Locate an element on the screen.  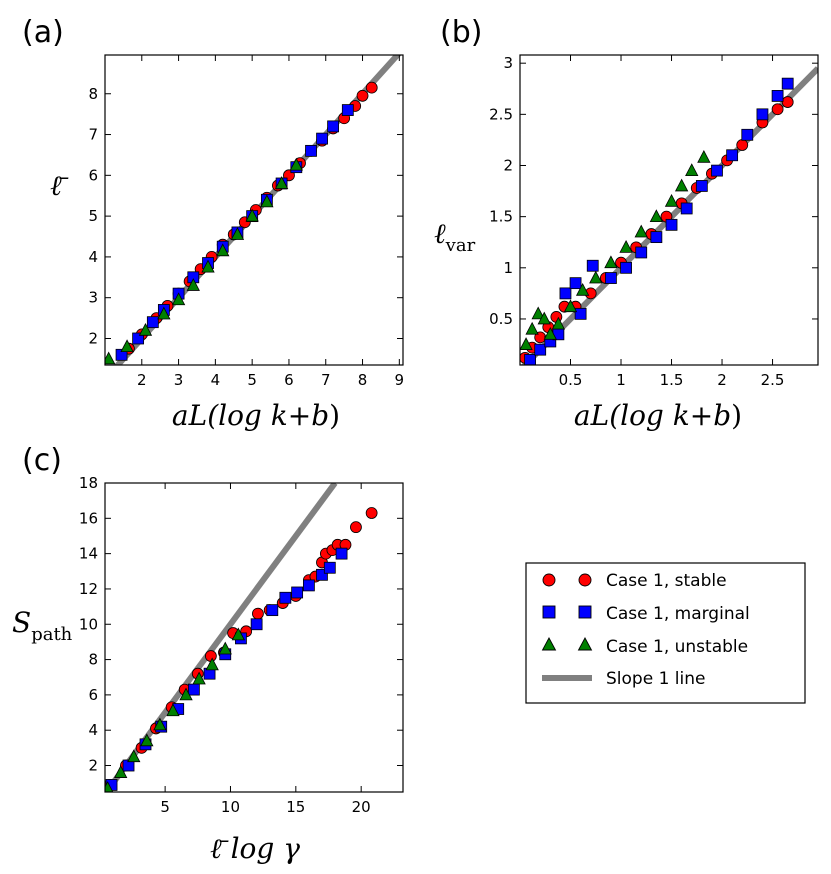
panel-c-label: (c) is located at coordinates (42, 460).